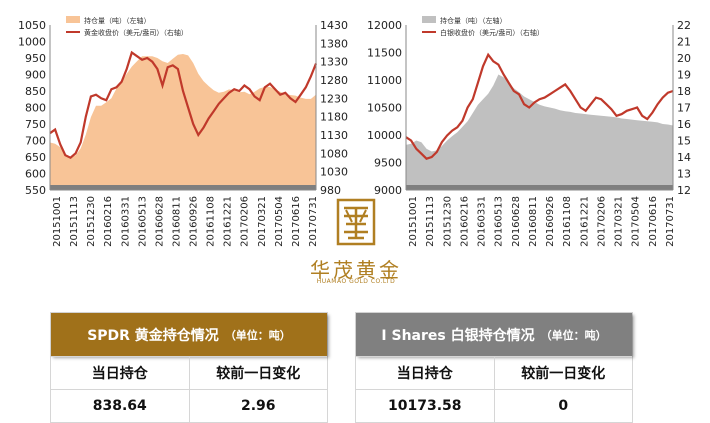  I want to click on silver-x-tick: 20170731, so click(670, 221).